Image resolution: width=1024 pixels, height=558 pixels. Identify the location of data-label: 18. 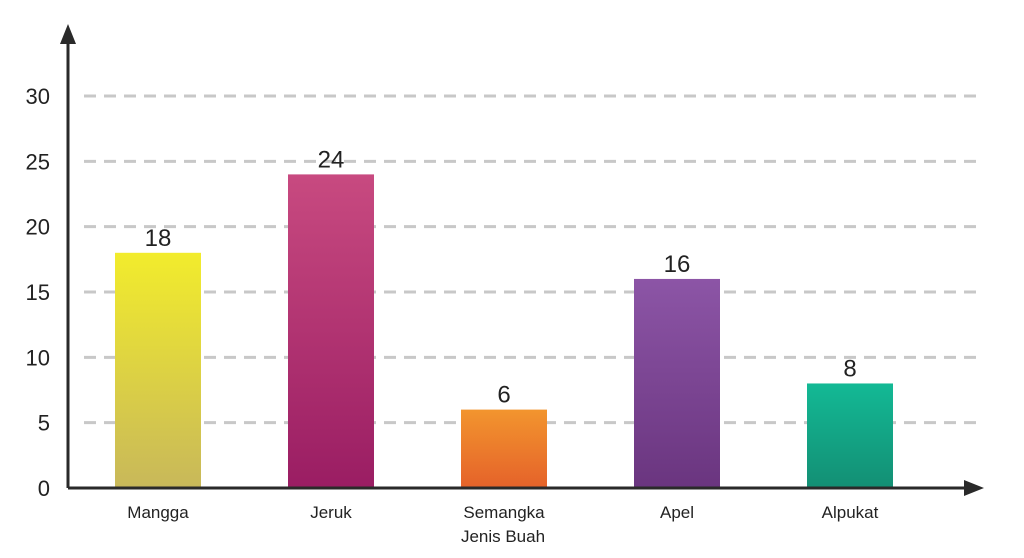
(158, 238).